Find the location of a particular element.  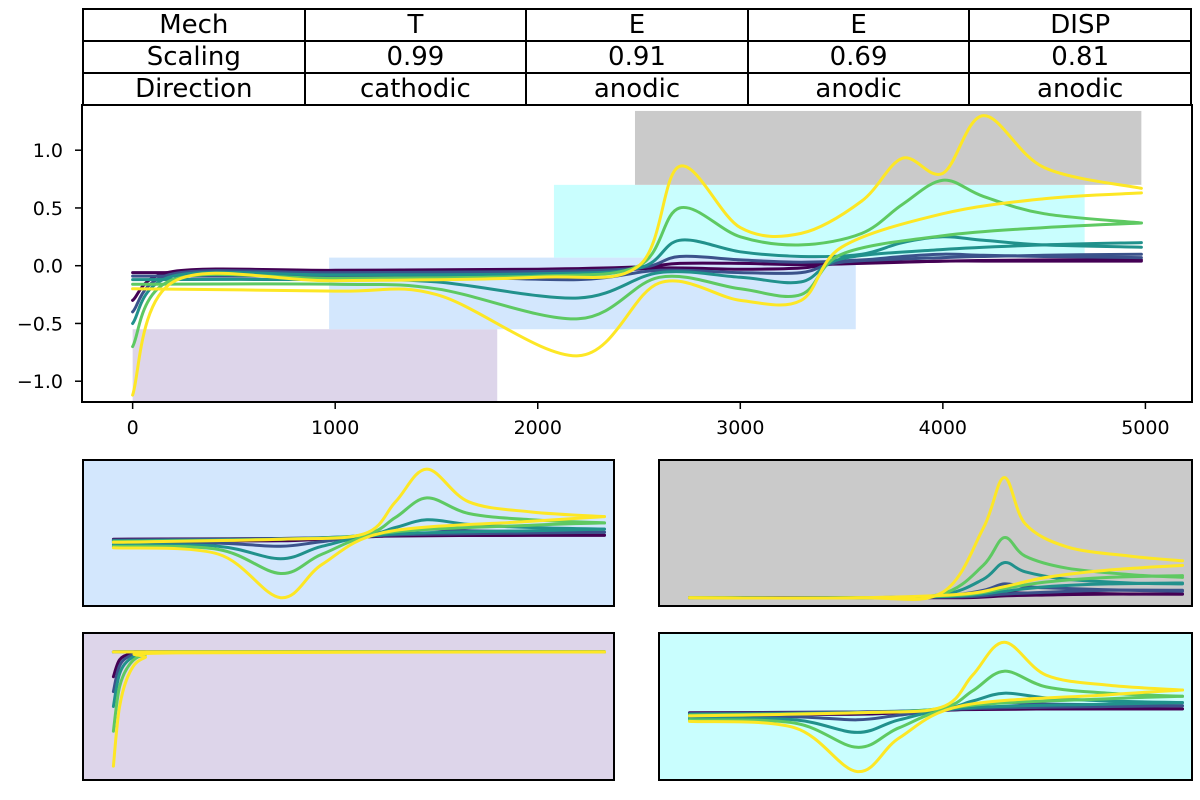

table-row-direction: Direction cathodic anodic anodic anodic is located at coordinates (637, 89).